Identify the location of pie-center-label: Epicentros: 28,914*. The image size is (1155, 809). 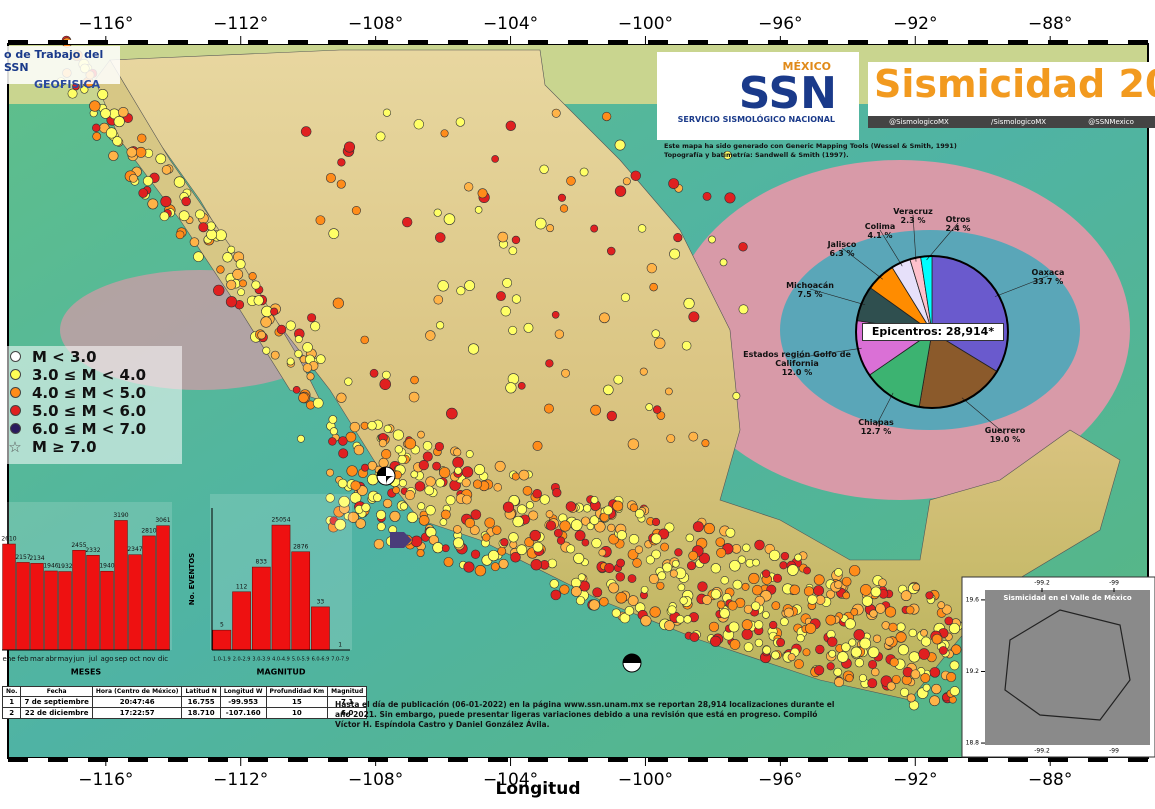
(933, 332).